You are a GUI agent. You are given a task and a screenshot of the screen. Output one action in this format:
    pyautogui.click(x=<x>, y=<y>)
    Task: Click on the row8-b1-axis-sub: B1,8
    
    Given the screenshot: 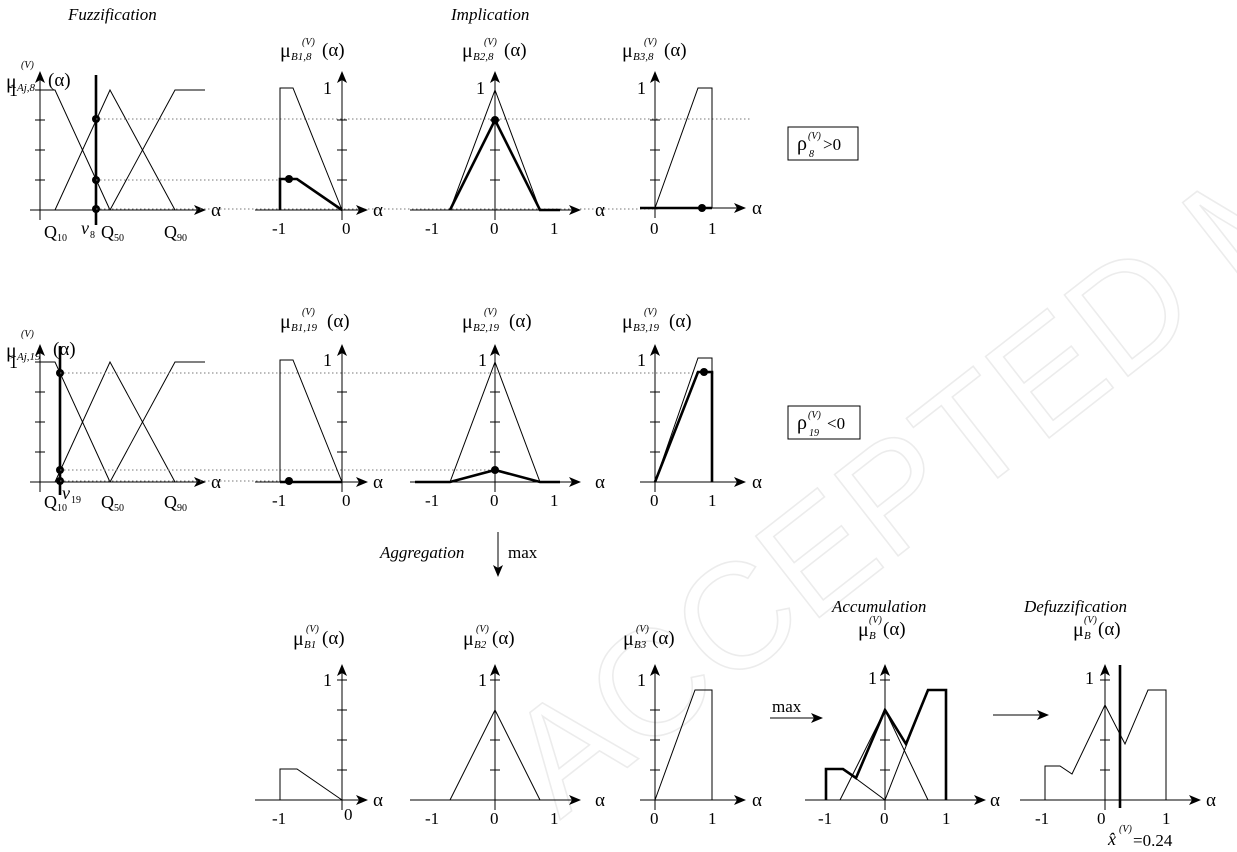 What is the action you would take?
    pyautogui.click(x=301, y=57)
    